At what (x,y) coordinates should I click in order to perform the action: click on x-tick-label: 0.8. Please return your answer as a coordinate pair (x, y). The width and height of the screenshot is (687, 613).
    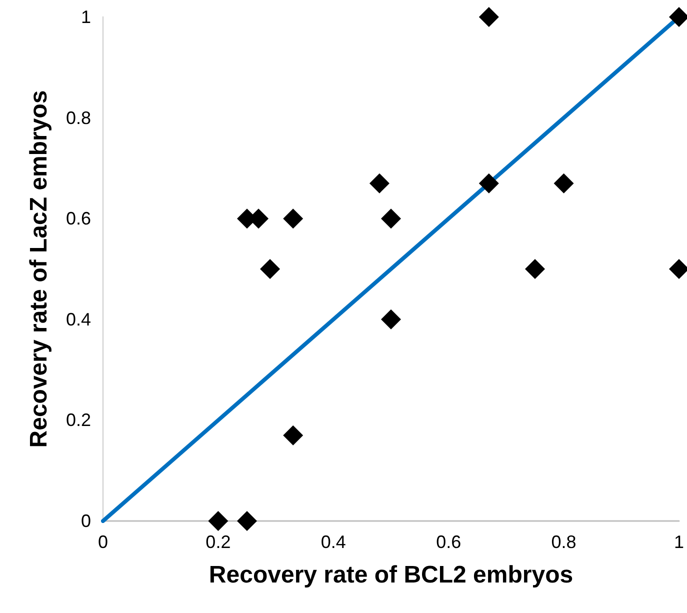
    Looking at the image, I should click on (563, 542).